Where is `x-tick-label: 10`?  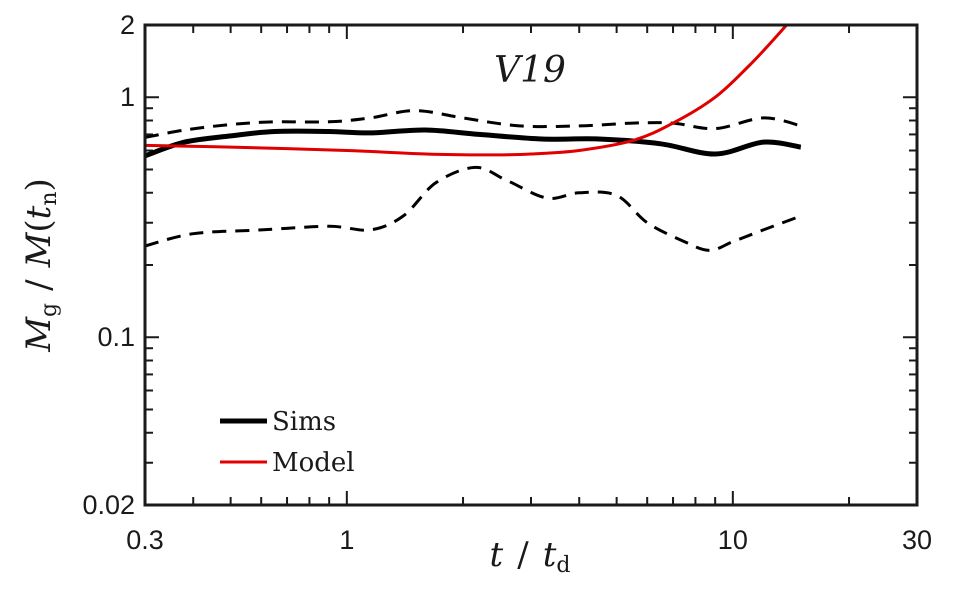
x-tick-label: 10 is located at coordinates (733, 540).